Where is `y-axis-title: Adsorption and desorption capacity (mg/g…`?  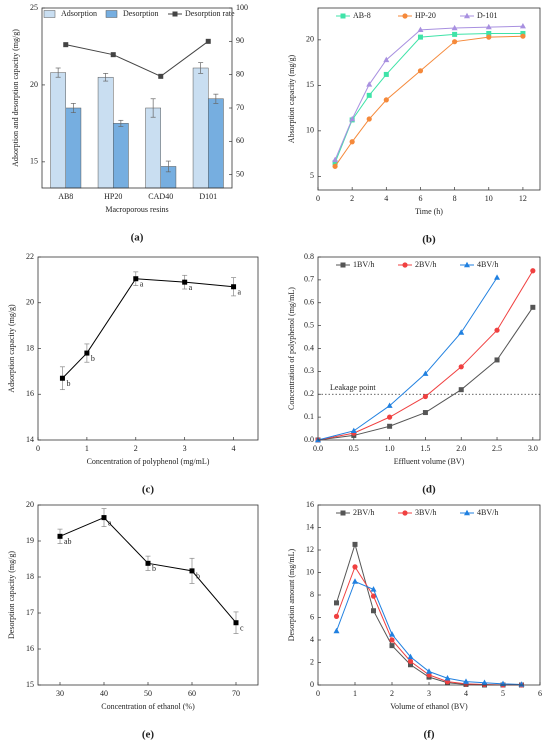 y-axis-title: Adsorption and desorption capacity (mg/g… is located at coordinates (15, 98).